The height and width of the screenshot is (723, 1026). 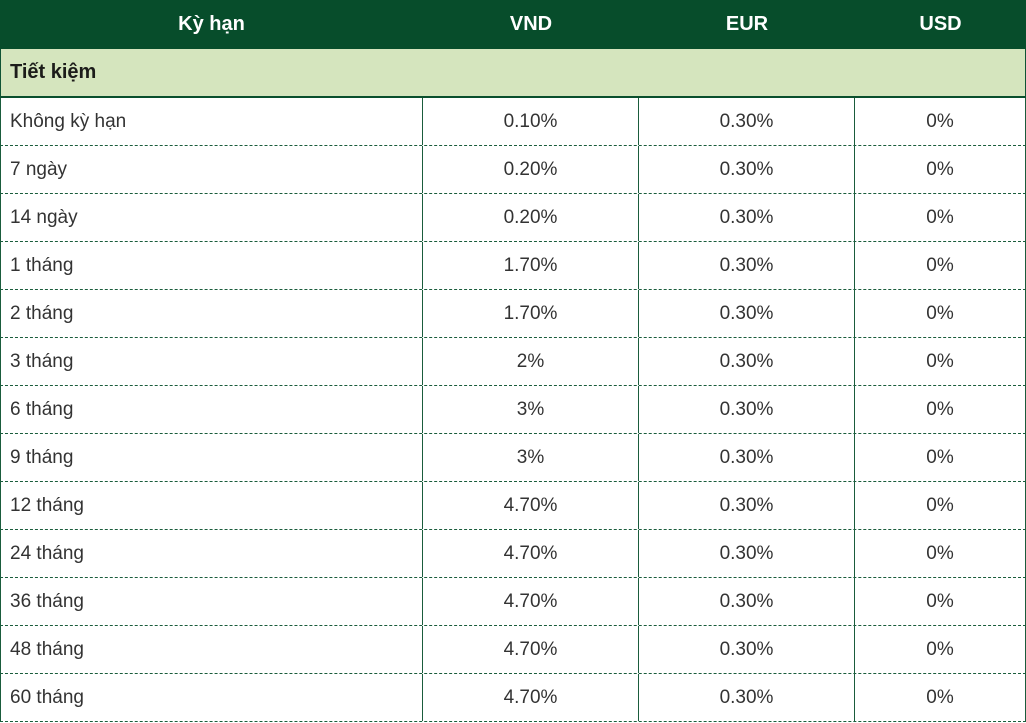 What do you see at coordinates (531, 121) in the screenshot?
I see `vnd-rate-cell: 0.10%` at bounding box center [531, 121].